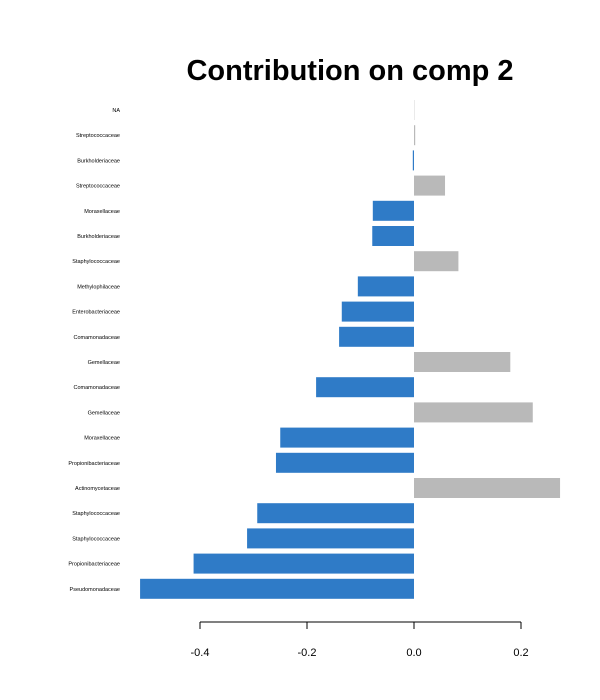 This screenshot has height=700, width=600. What do you see at coordinates (413, 653) in the screenshot?
I see `x-tick-label: 0.0` at bounding box center [413, 653].